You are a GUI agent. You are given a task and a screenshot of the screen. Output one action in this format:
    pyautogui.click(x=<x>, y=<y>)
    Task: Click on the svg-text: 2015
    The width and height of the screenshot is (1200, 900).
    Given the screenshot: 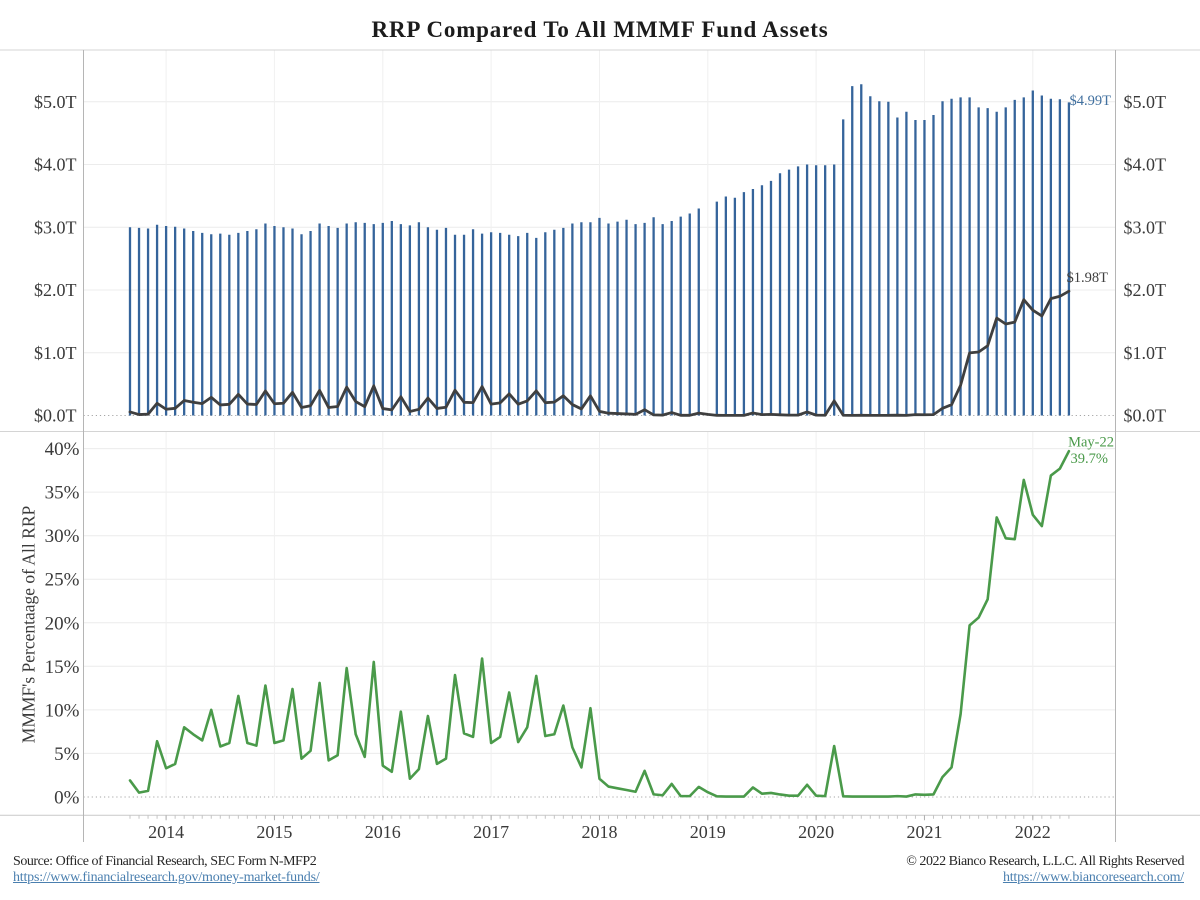 What is the action you would take?
    pyautogui.click(x=274, y=832)
    